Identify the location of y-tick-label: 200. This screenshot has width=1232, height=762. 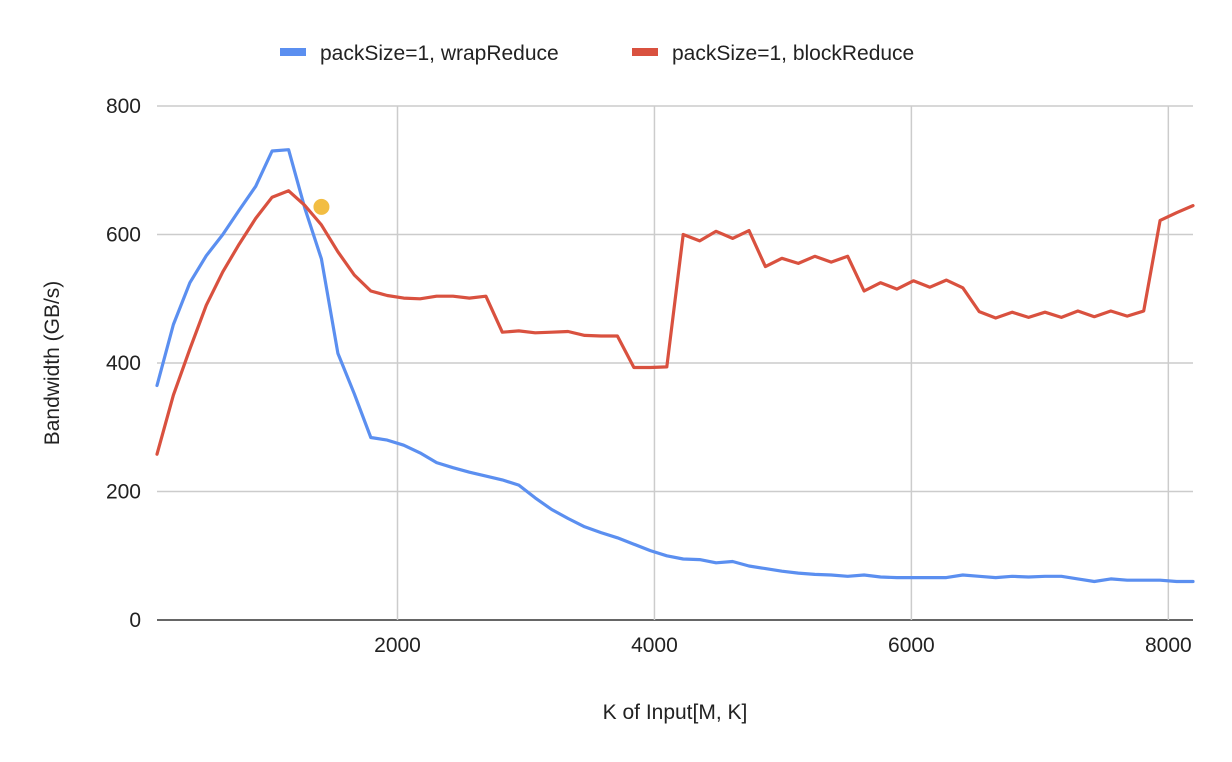
(123, 492).